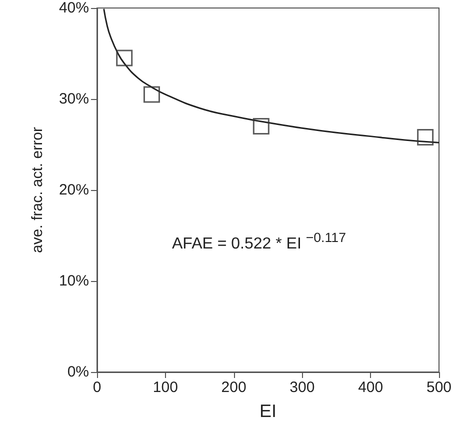 This screenshot has width=458, height=425. Describe the element at coordinates (268, 411) in the screenshot. I see `x-axis-title: EI` at that location.